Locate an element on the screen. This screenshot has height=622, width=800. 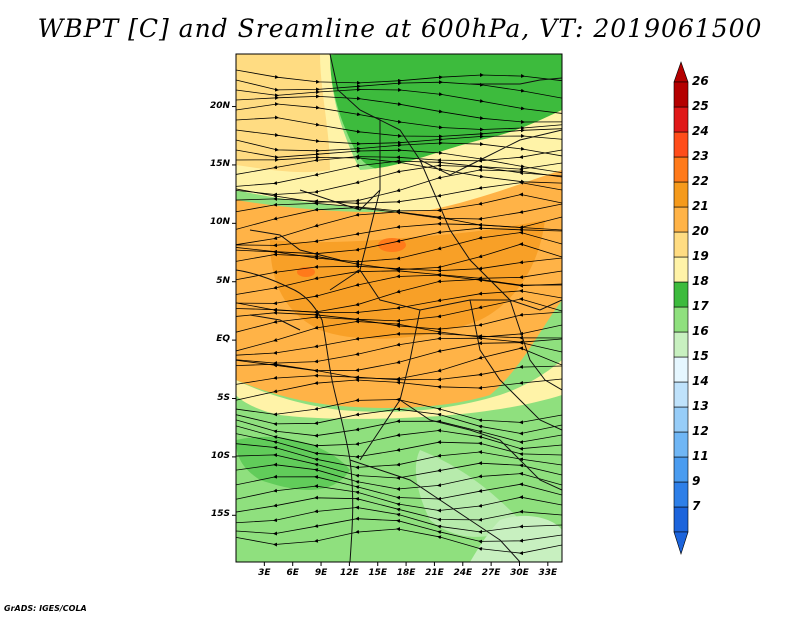
colorbar-label: 24 is located at coordinates (700, 131).